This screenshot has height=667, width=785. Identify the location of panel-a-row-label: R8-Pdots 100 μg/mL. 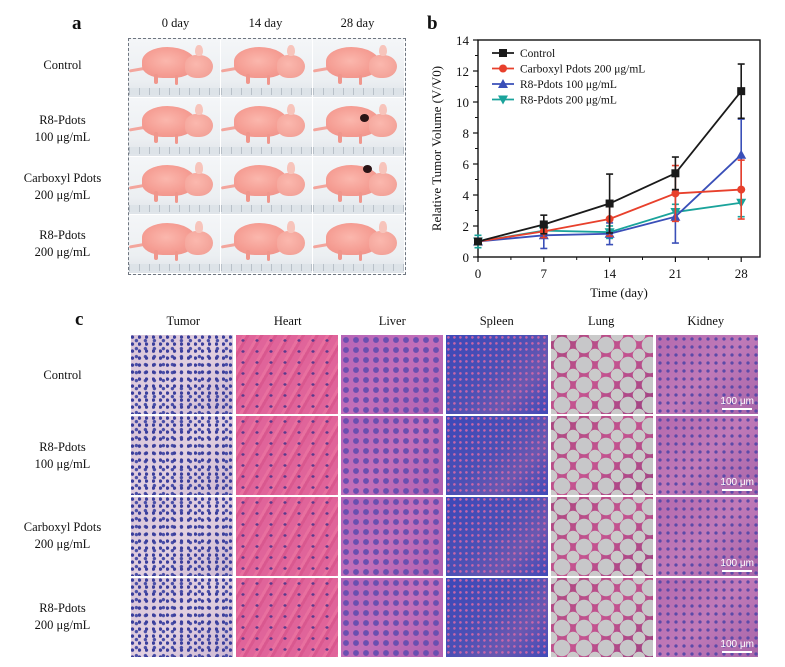
(62, 129).